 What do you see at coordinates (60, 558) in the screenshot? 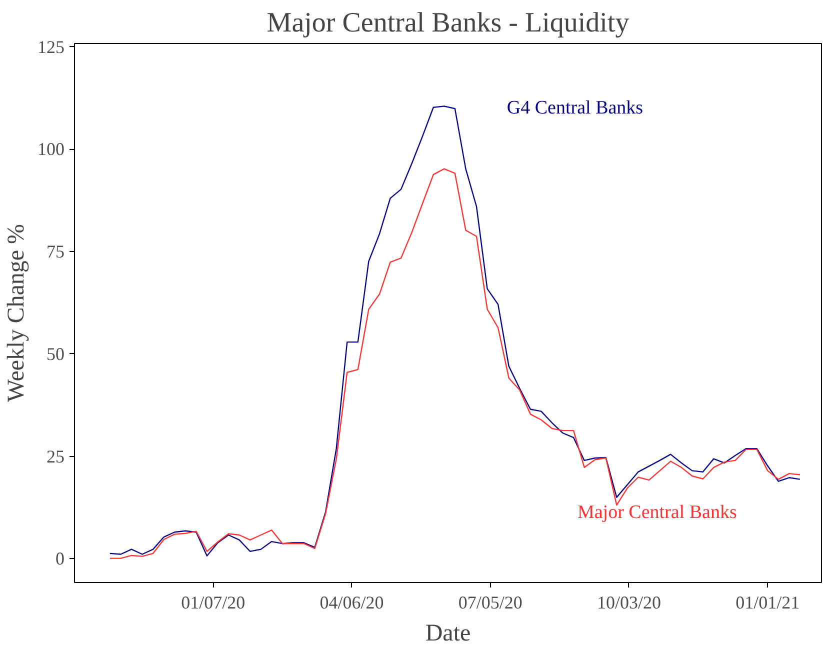
I see `y-tick-label: 0` at bounding box center [60, 558].